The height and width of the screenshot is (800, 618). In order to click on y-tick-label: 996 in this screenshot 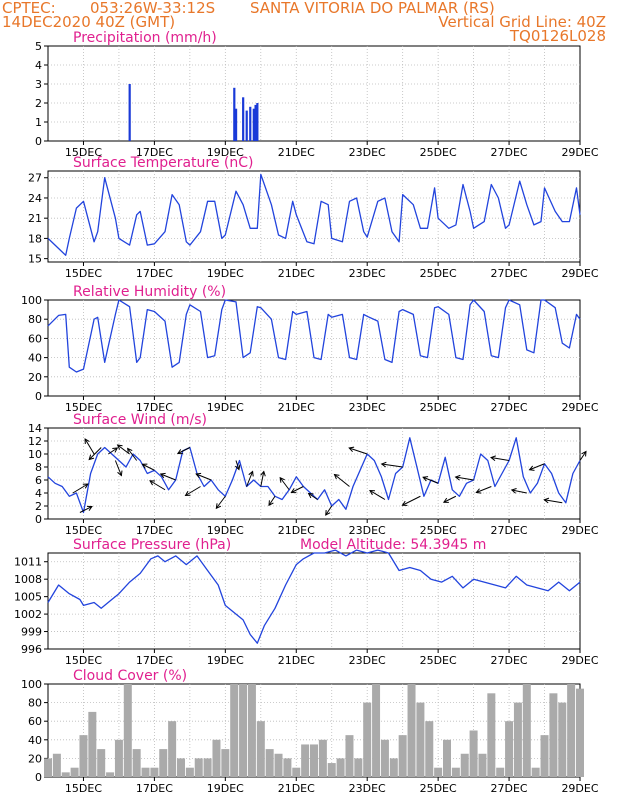, I will do `click(31, 649)`.